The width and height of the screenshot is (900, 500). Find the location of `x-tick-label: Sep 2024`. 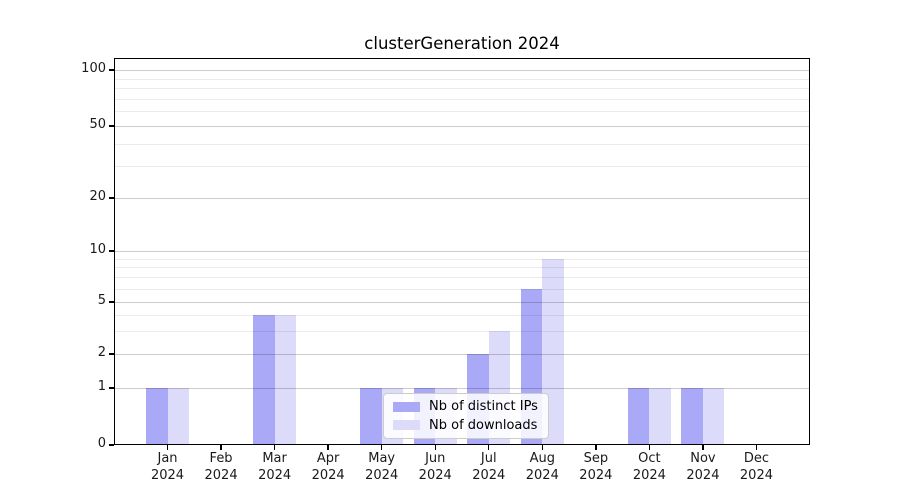

x-tick-label: Sep 2024 is located at coordinates (596, 467).